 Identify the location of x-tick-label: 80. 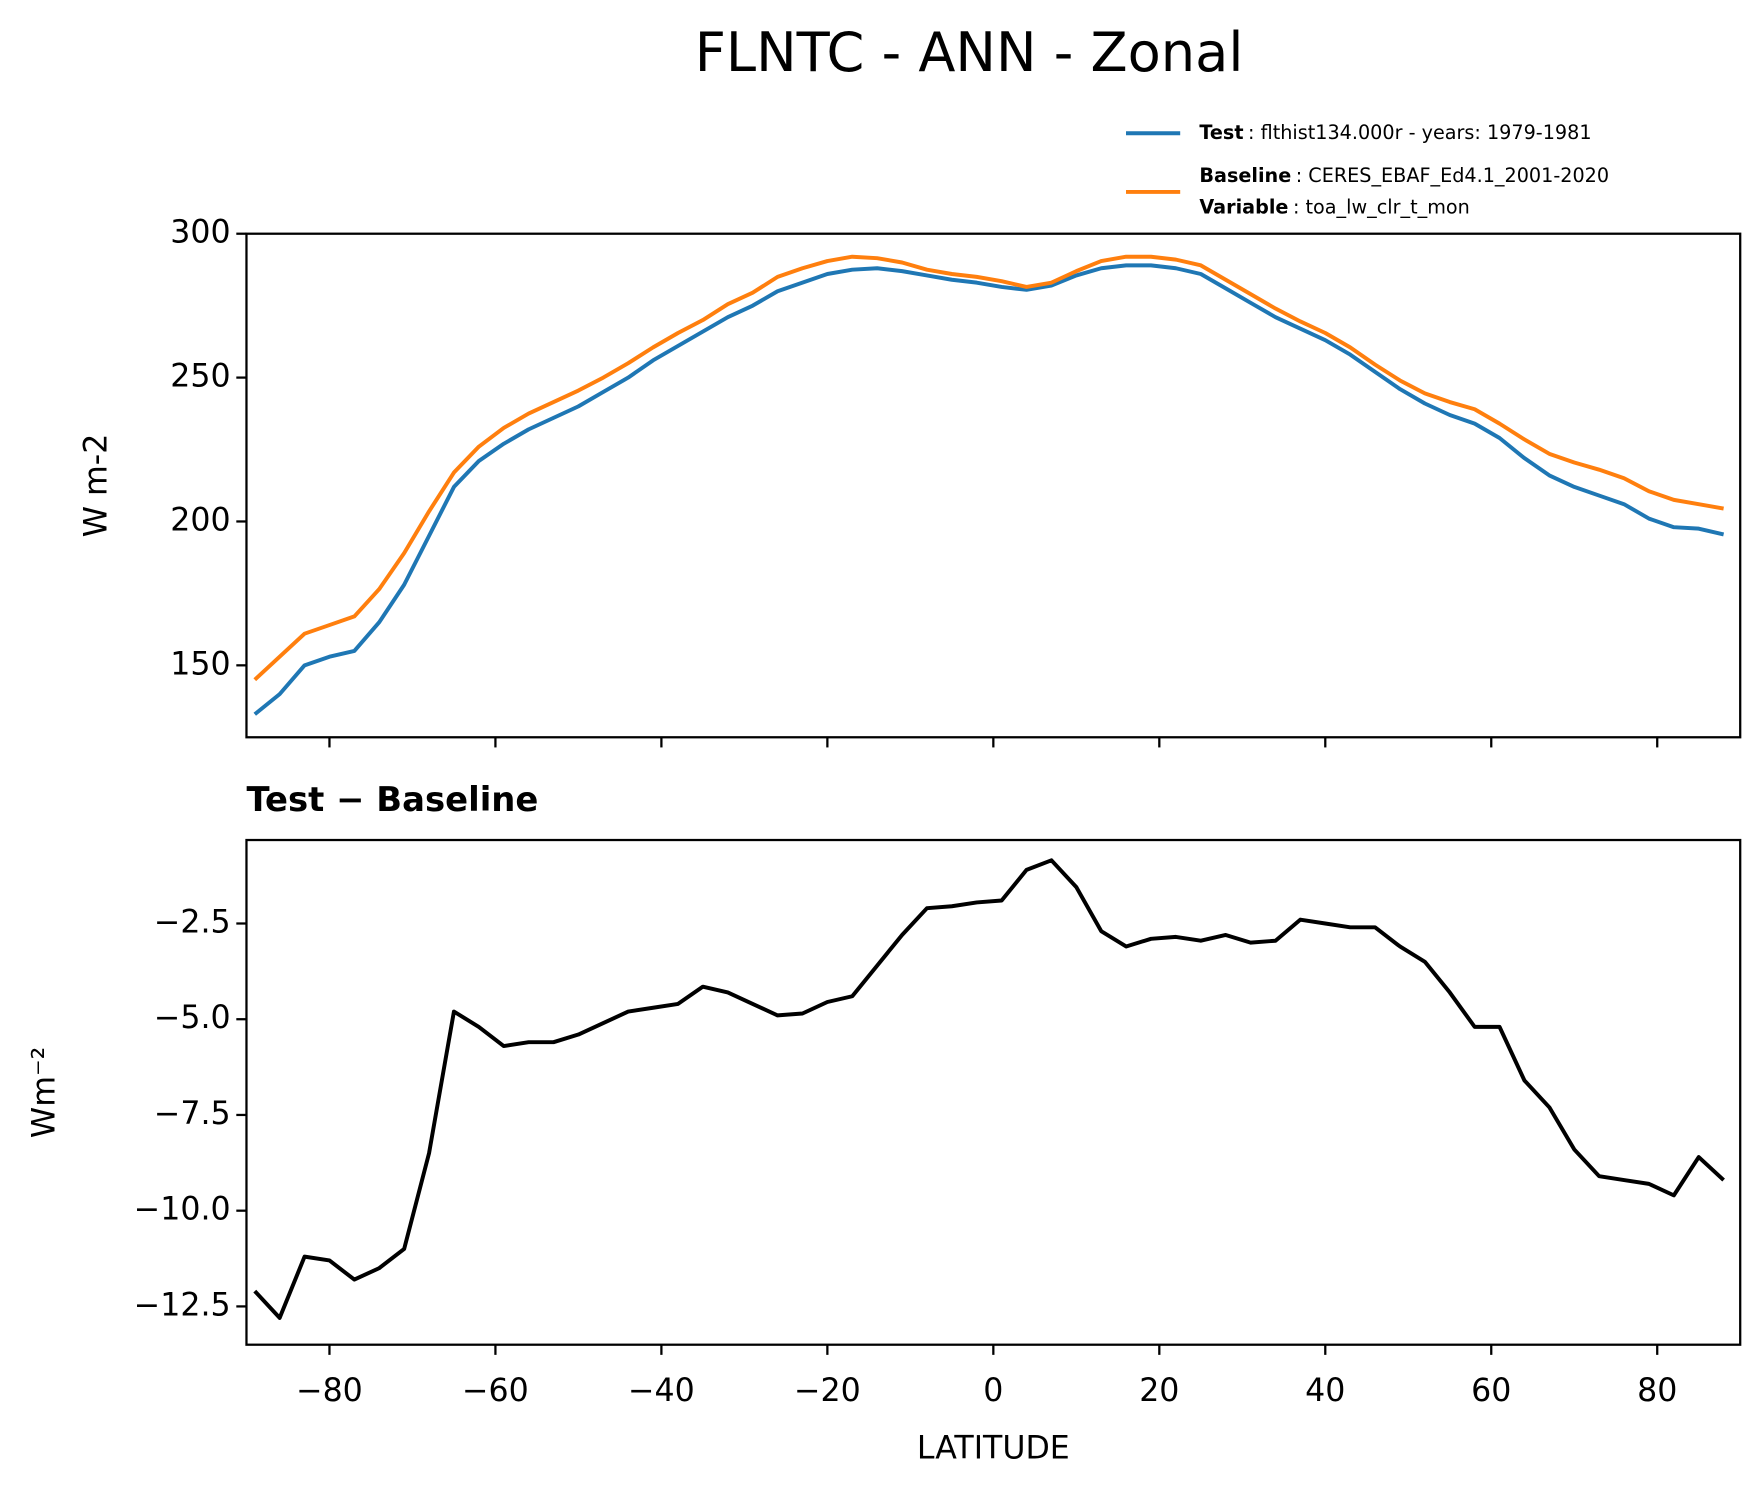
(1657, 1391).